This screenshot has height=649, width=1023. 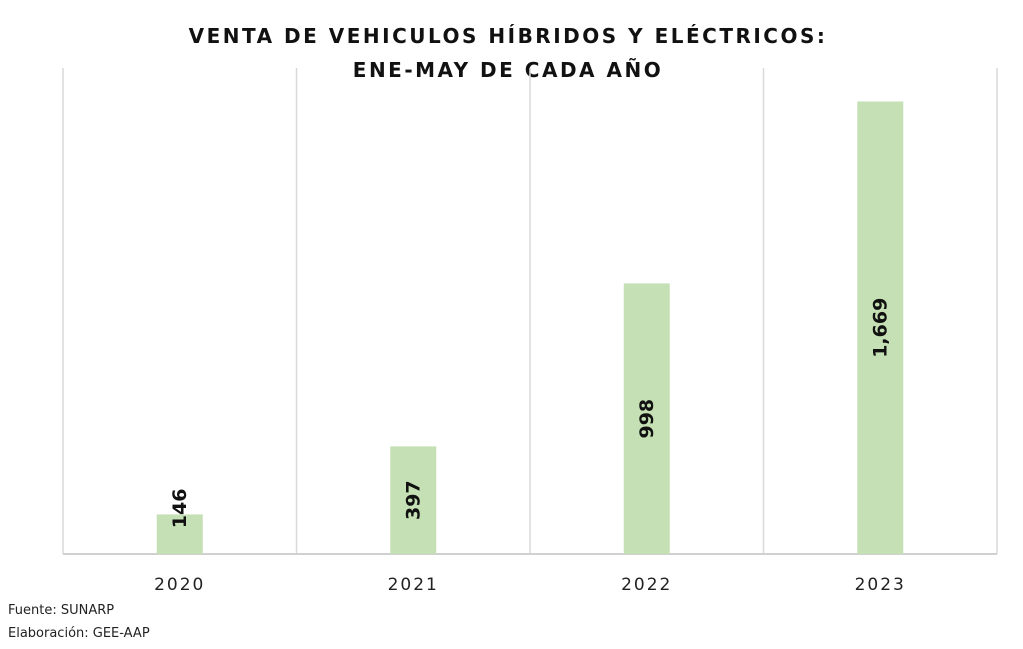 I want to click on bar-2020, so click(x=179, y=534).